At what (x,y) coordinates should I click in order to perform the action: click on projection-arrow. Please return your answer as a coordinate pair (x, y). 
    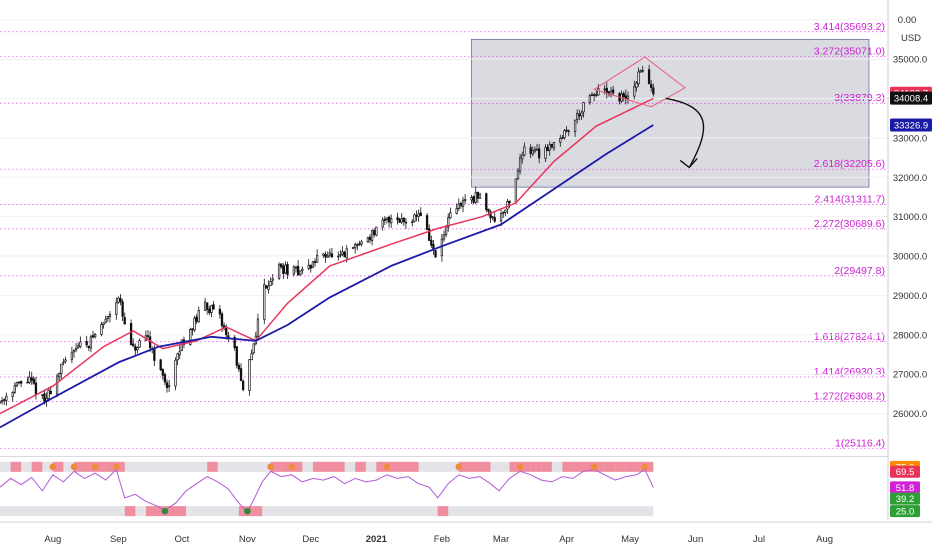
    Looking at the image, I should click on (685, 132).